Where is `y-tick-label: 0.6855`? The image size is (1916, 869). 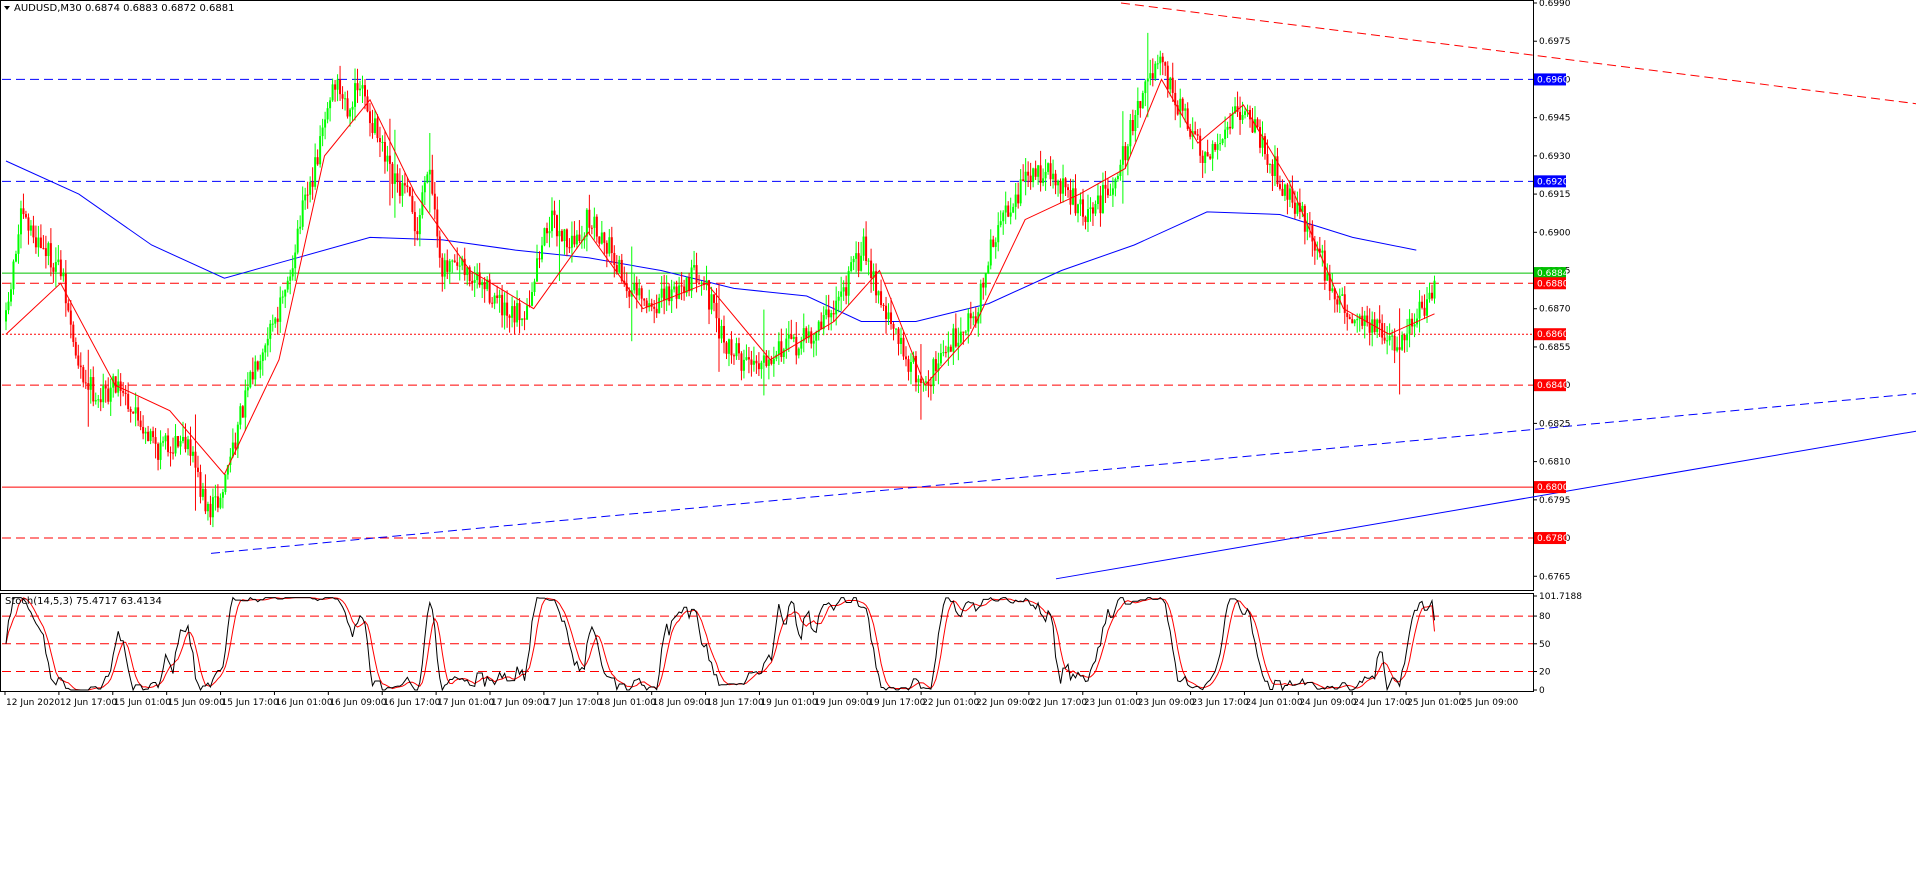
y-tick-label: 0.6855 is located at coordinates (1555, 348).